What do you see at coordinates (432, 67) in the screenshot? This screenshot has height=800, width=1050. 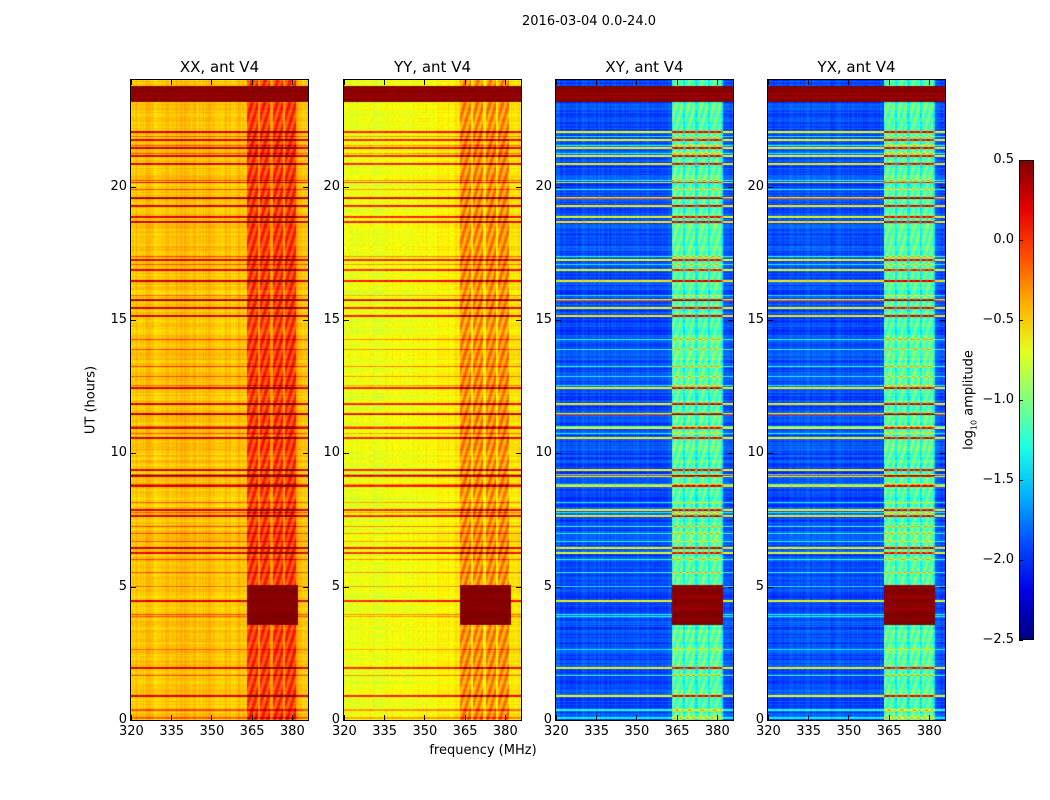 I see `panel-title: YY, ant V4` at bounding box center [432, 67].